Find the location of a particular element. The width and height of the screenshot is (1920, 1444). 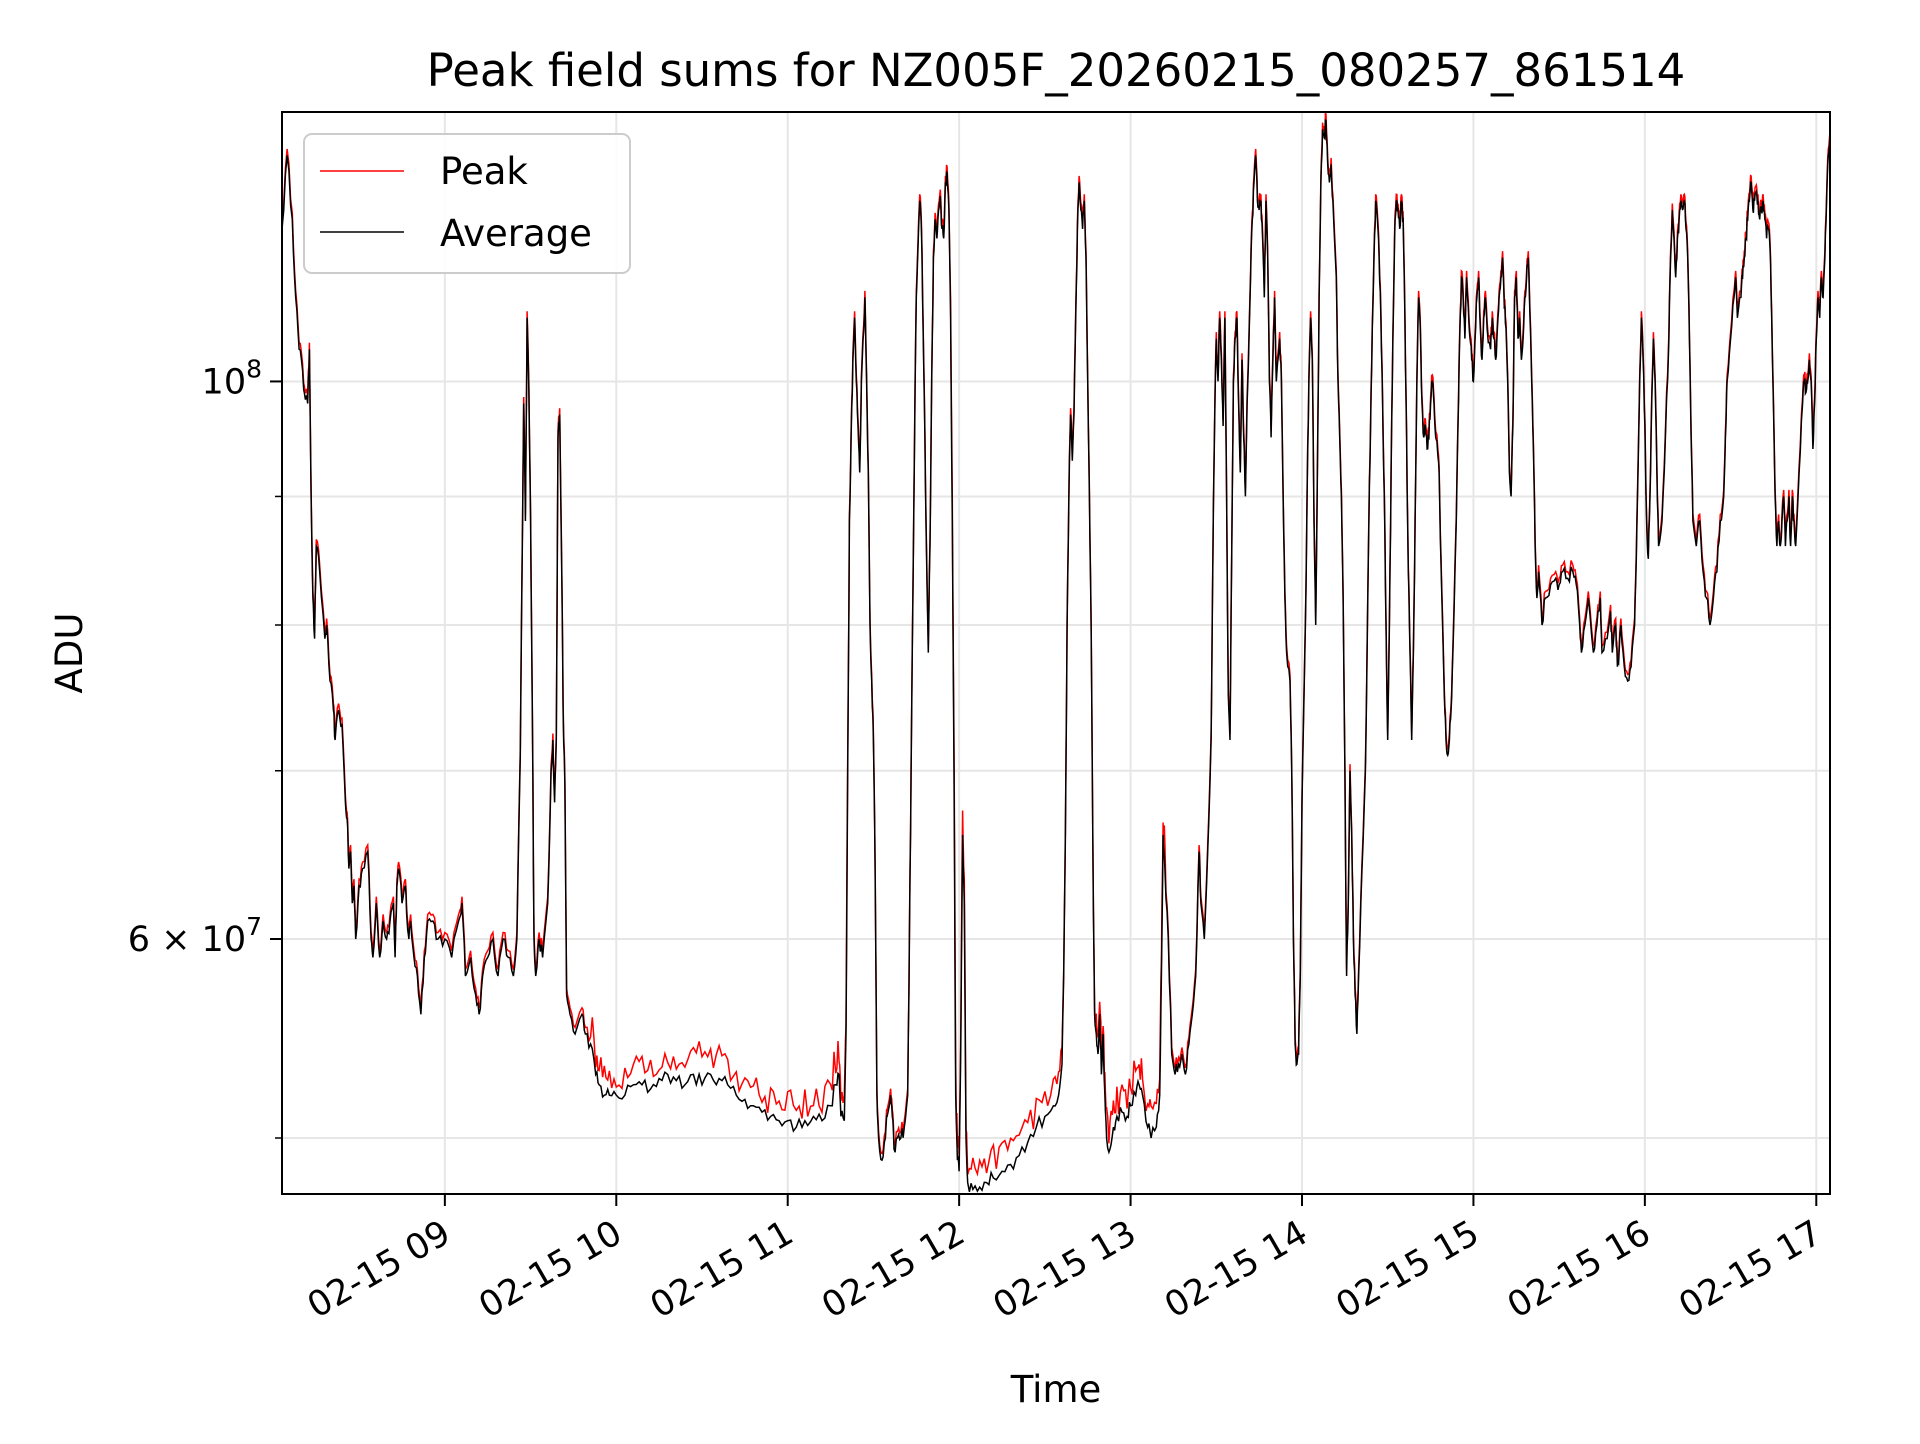

y-tick-exponent: 8 is located at coordinates (254, 368).